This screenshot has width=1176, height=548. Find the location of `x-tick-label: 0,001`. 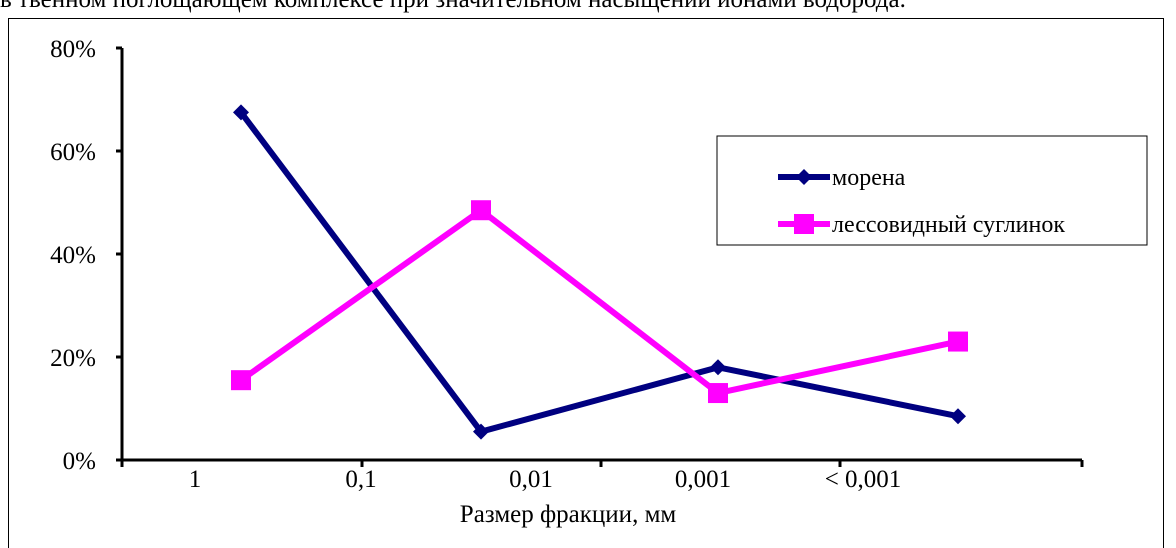

x-tick-label: 0,001 is located at coordinates (703, 479).